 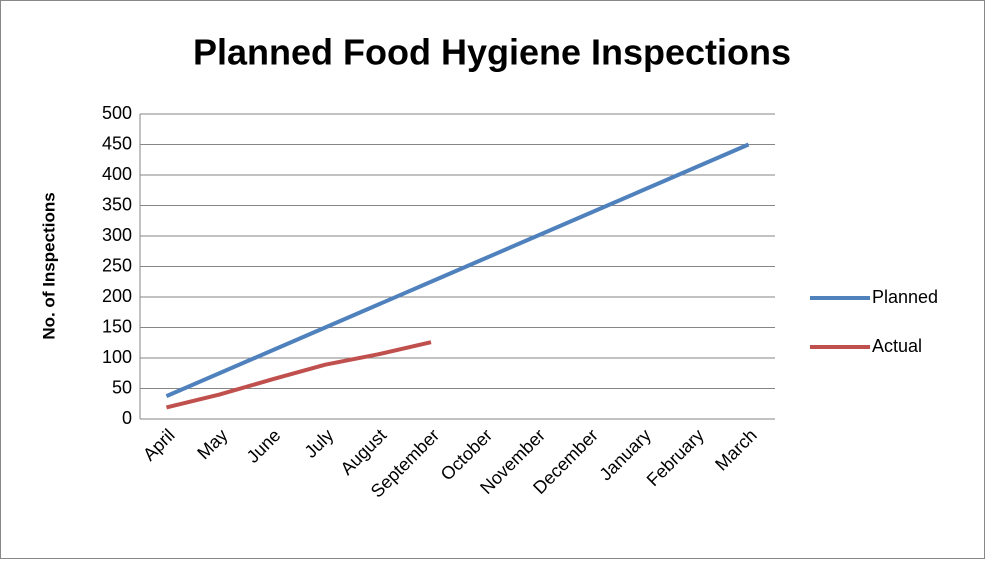 What do you see at coordinates (117, 113) in the screenshot?
I see `y-tick-label: 500` at bounding box center [117, 113].